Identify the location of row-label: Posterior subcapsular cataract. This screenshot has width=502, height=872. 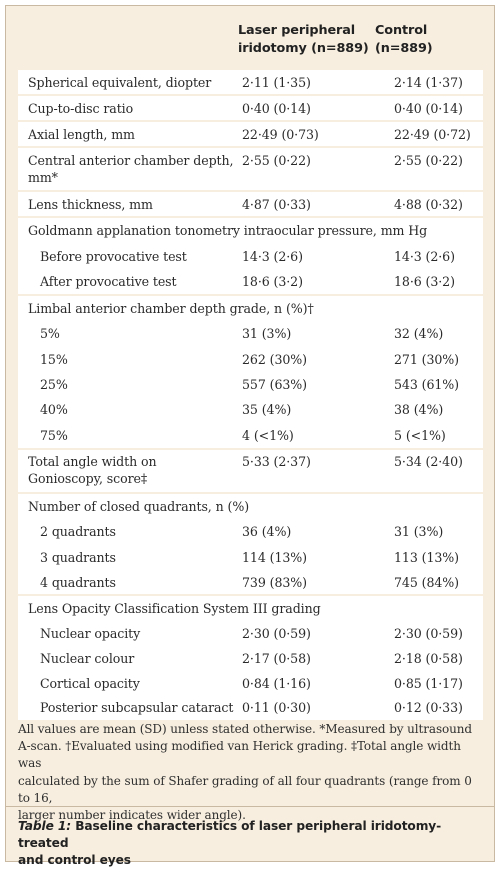
(137, 707).